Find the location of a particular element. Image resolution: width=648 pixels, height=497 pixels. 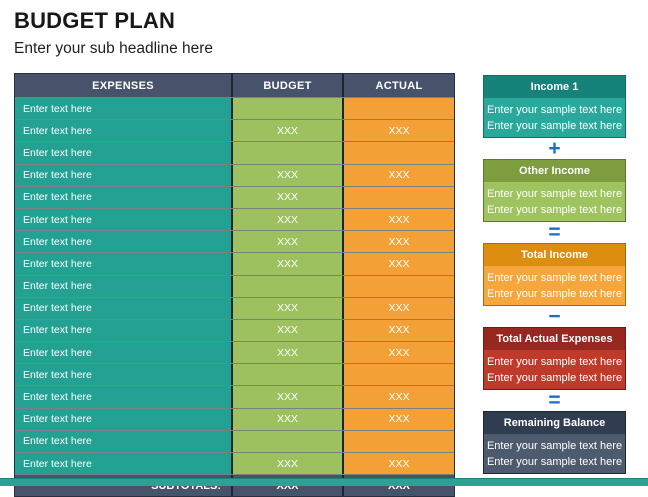

page-title: BUDGET PLAN is located at coordinates (95, 20).